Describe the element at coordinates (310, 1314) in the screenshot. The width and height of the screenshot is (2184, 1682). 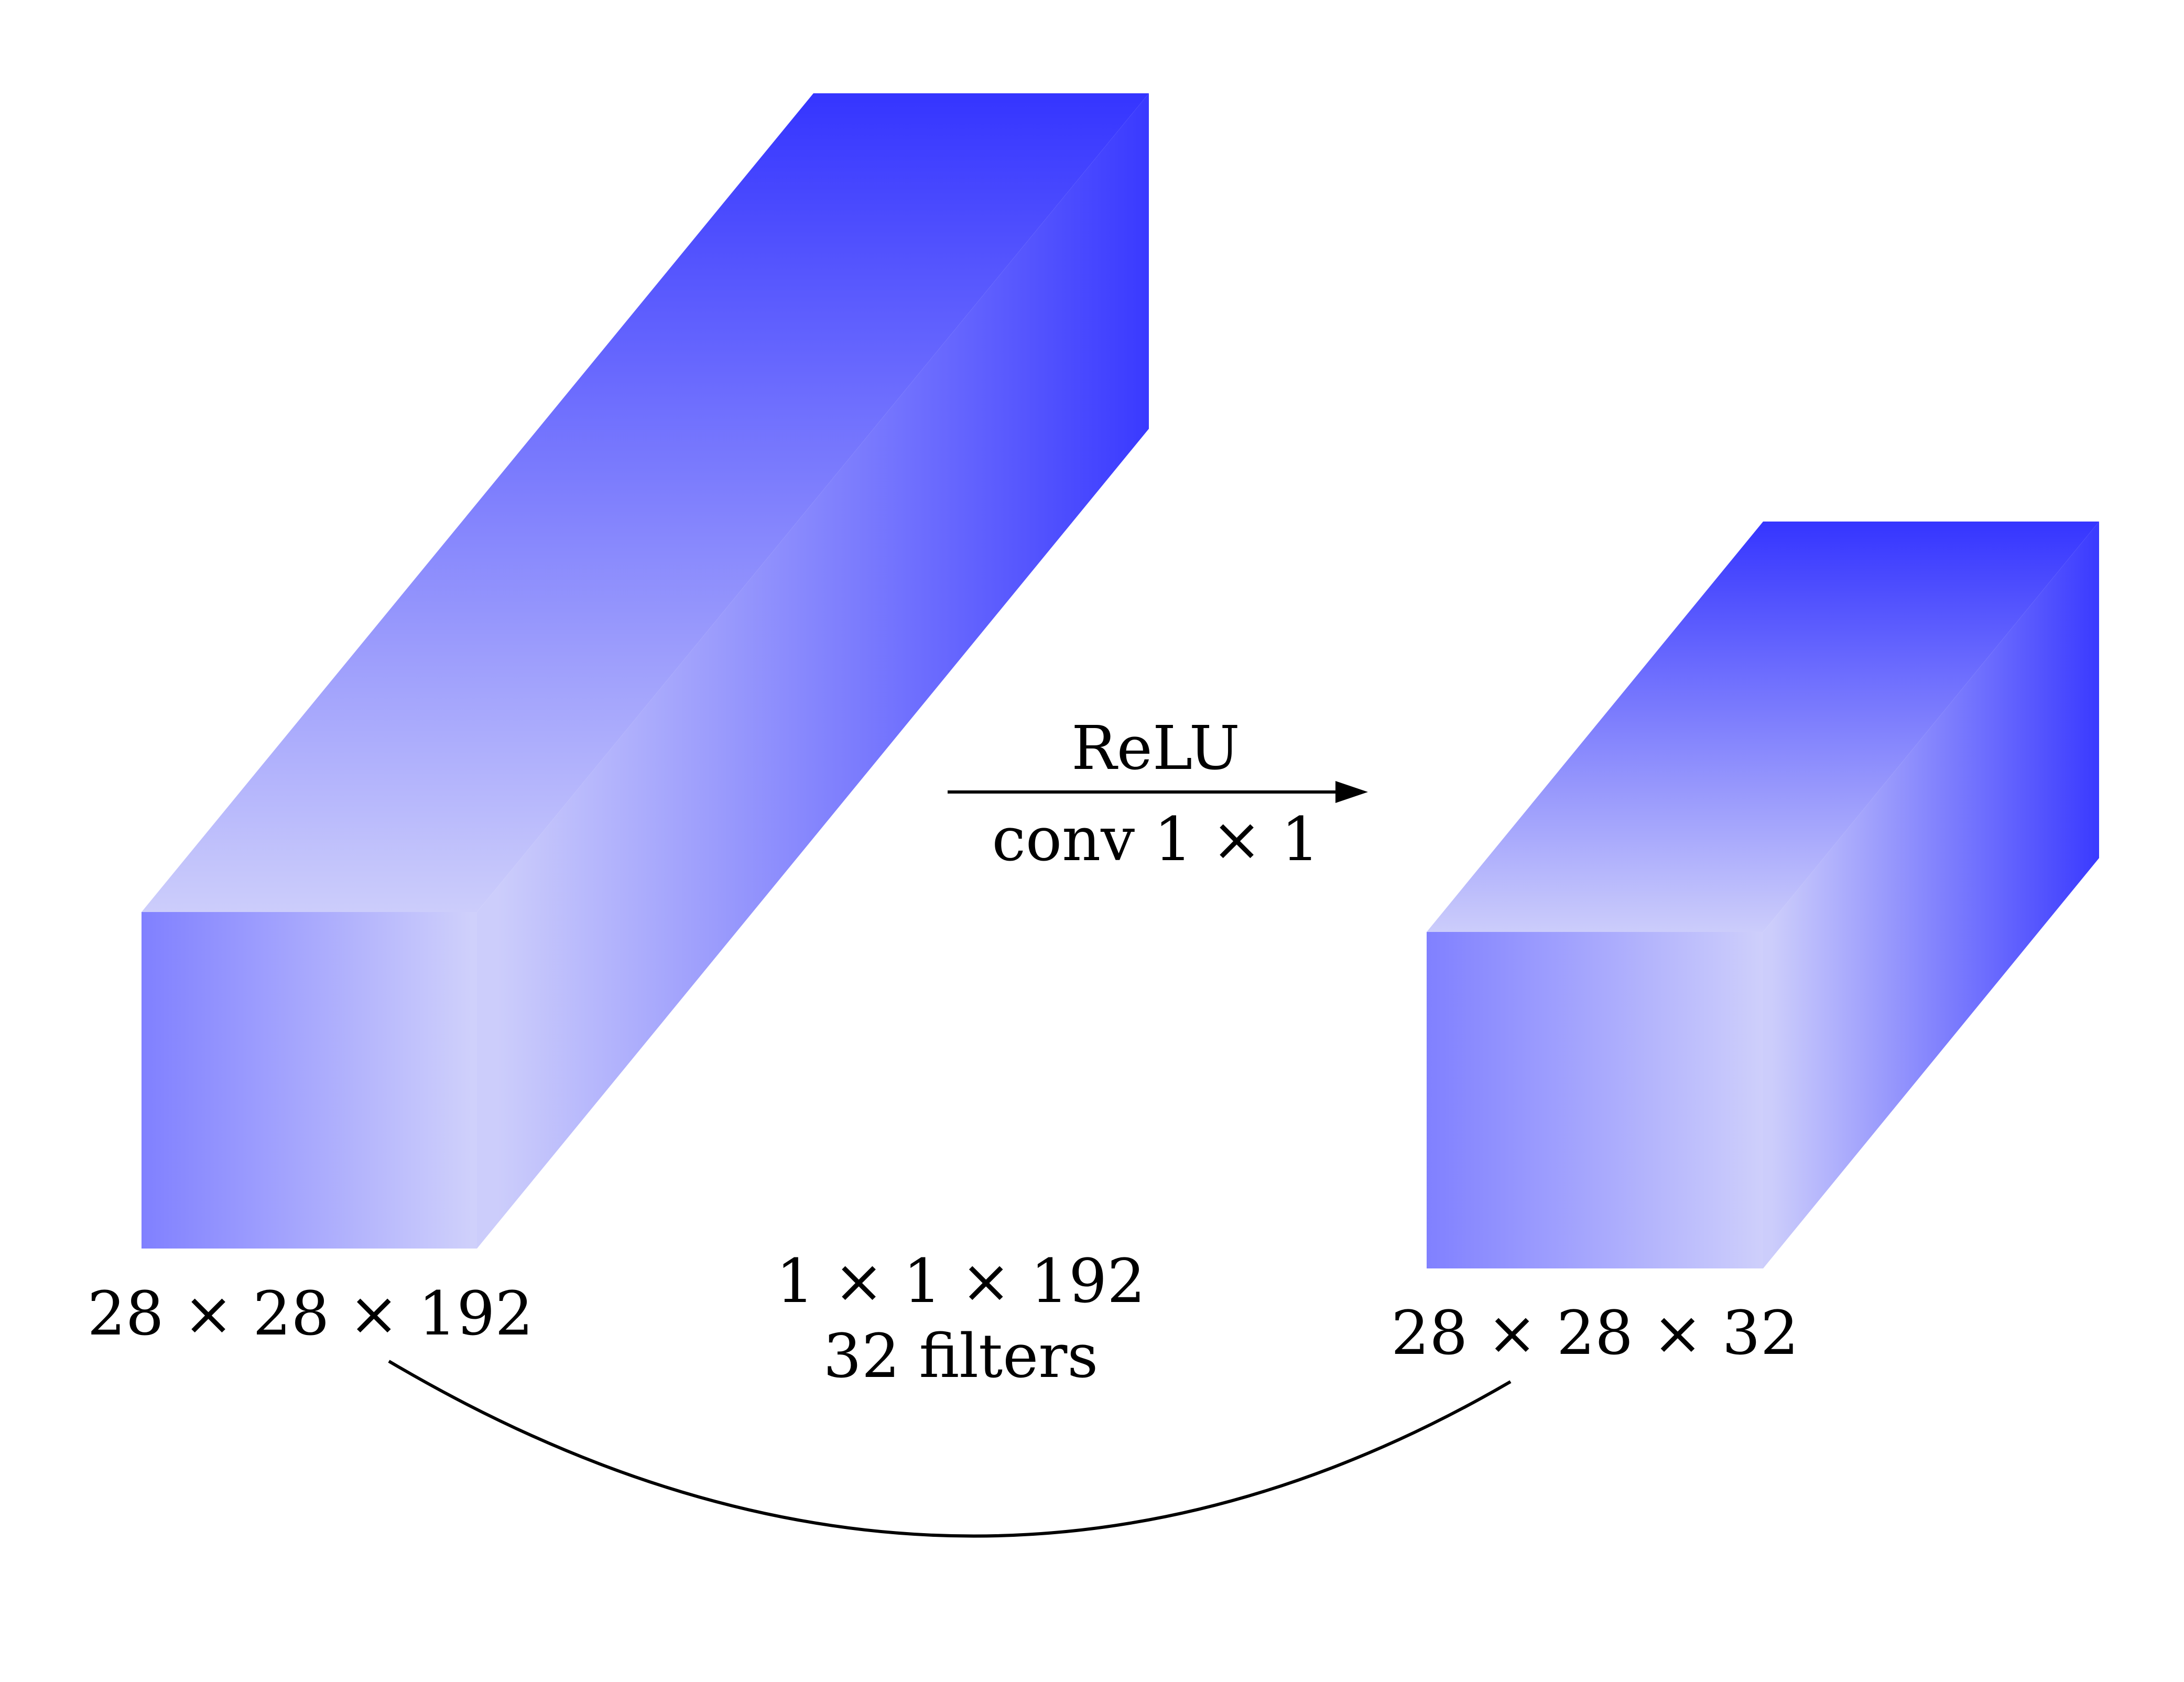
I see `input-dims-label: 28 × 28 × 192` at that location.